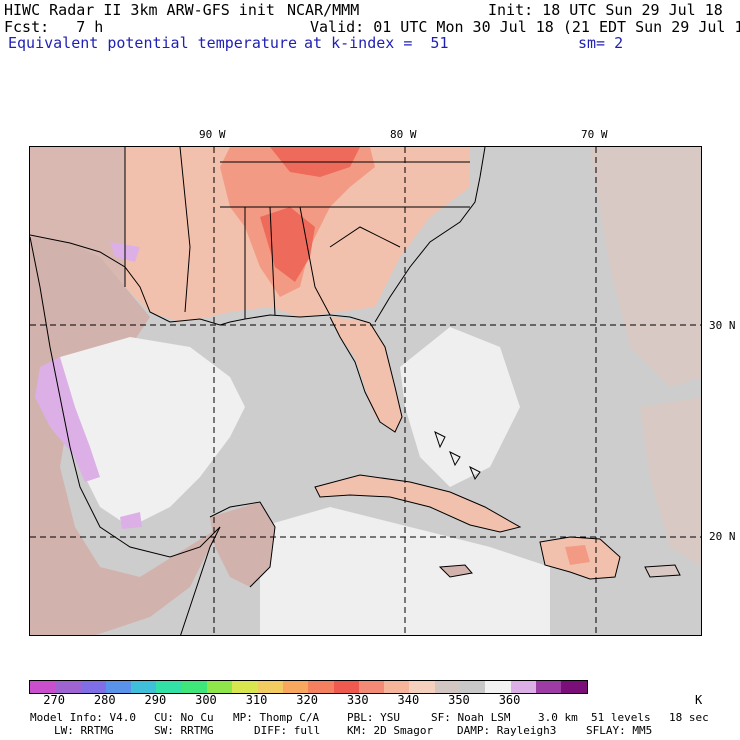  What do you see at coordinates (509, 700) in the screenshot?
I see `colorbar-tick-label: 360` at bounding box center [509, 700].